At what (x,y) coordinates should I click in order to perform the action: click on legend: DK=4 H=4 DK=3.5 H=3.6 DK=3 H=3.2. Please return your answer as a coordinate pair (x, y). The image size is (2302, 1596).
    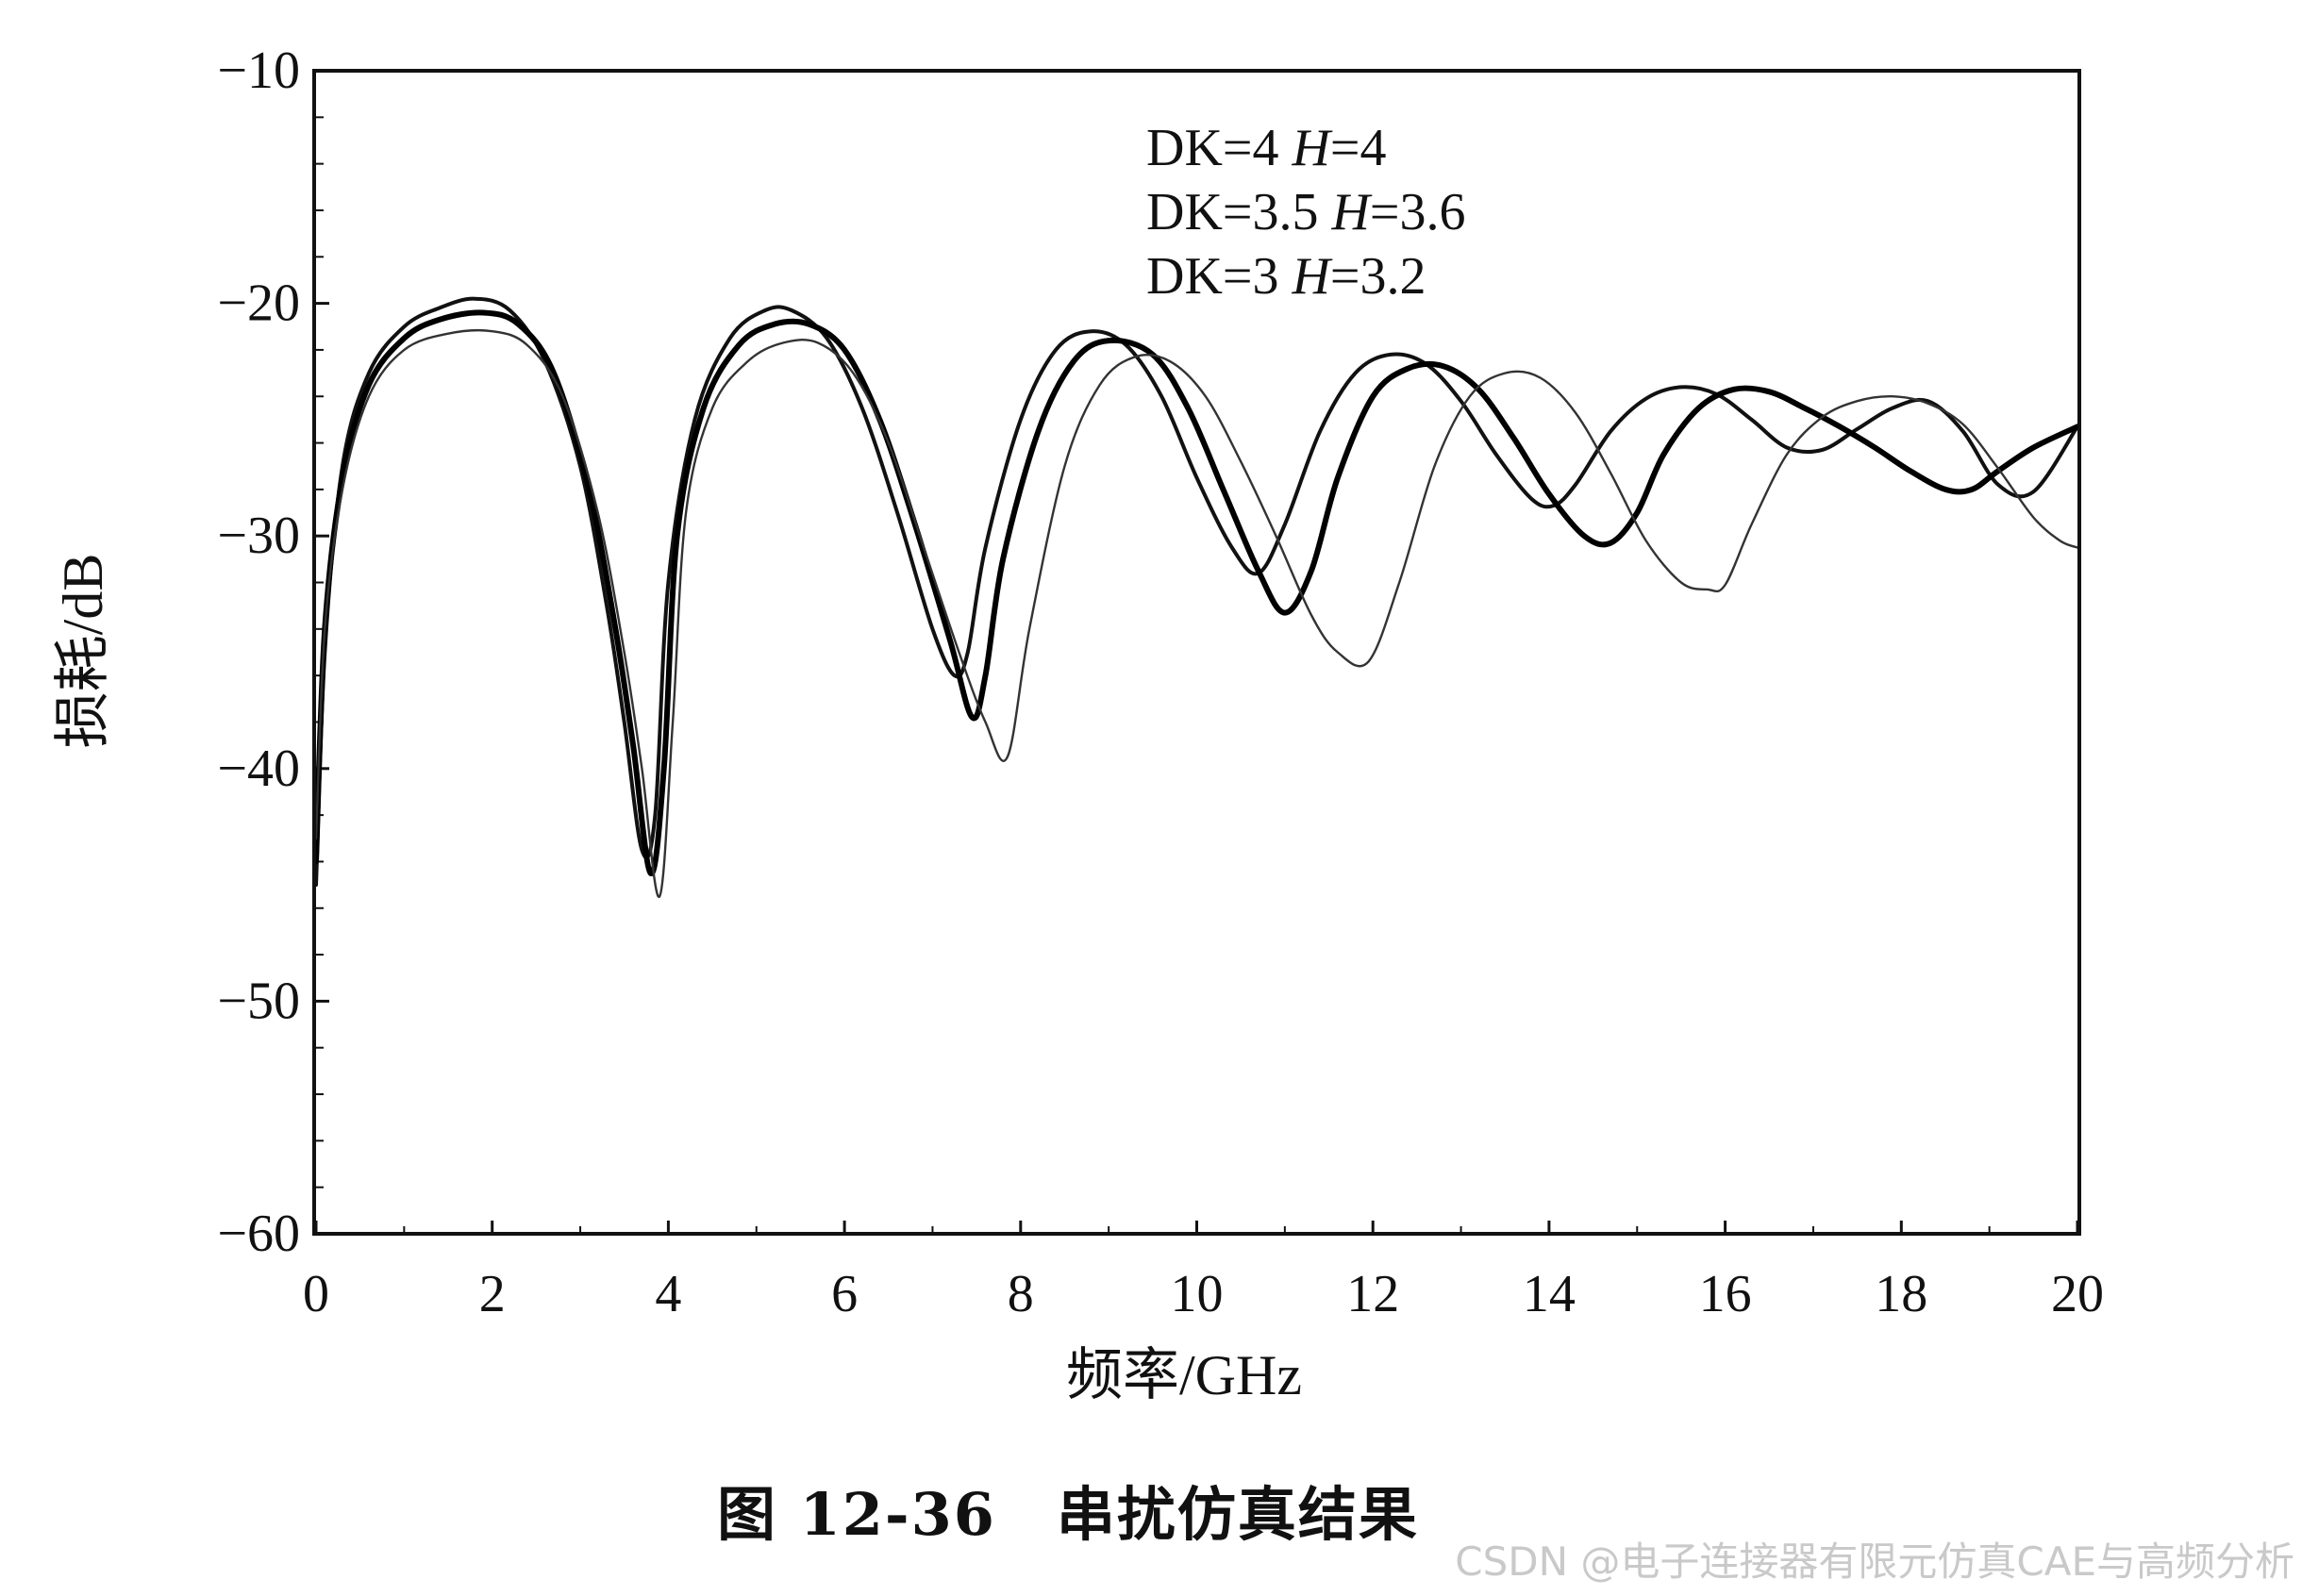
    Looking at the image, I should click on (1306, 212).